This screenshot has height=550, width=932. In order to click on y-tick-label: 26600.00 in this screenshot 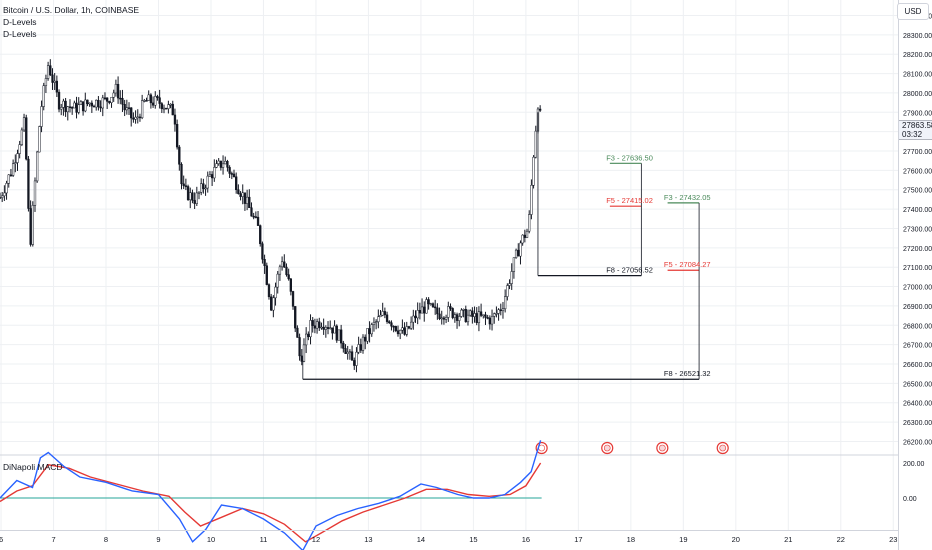, I will do `click(917, 365)`.